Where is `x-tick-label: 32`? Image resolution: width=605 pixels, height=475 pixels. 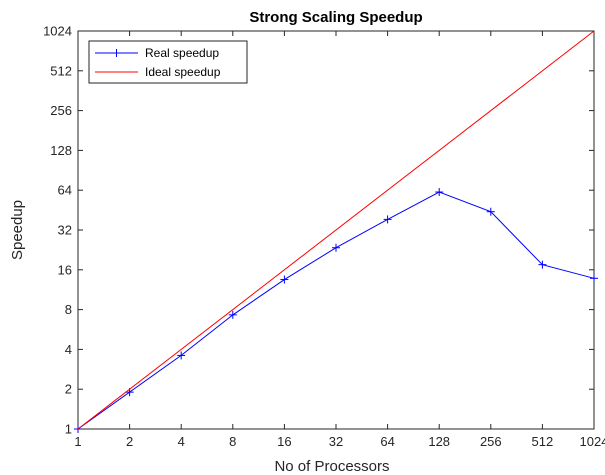 x-tick-label: 32 is located at coordinates (336, 441).